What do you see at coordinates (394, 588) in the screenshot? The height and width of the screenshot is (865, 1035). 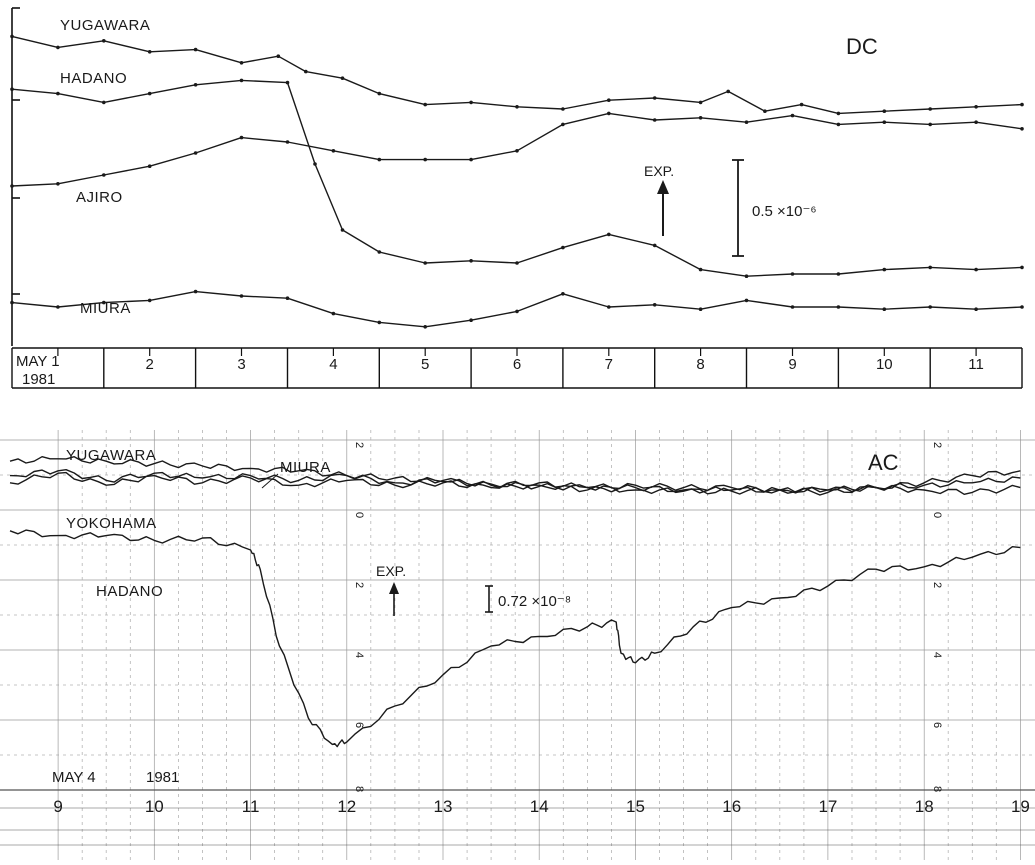 I see `ac-exp-arrow-icon` at bounding box center [394, 588].